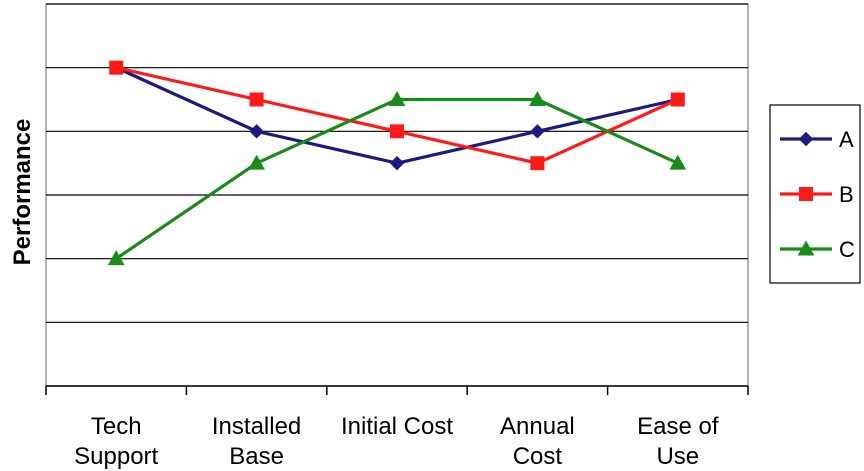 The height and width of the screenshot is (471, 864). What do you see at coordinates (537, 441) in the screenshot?
I see `category-label: Annual Cost` at bounding box center [537, 441].